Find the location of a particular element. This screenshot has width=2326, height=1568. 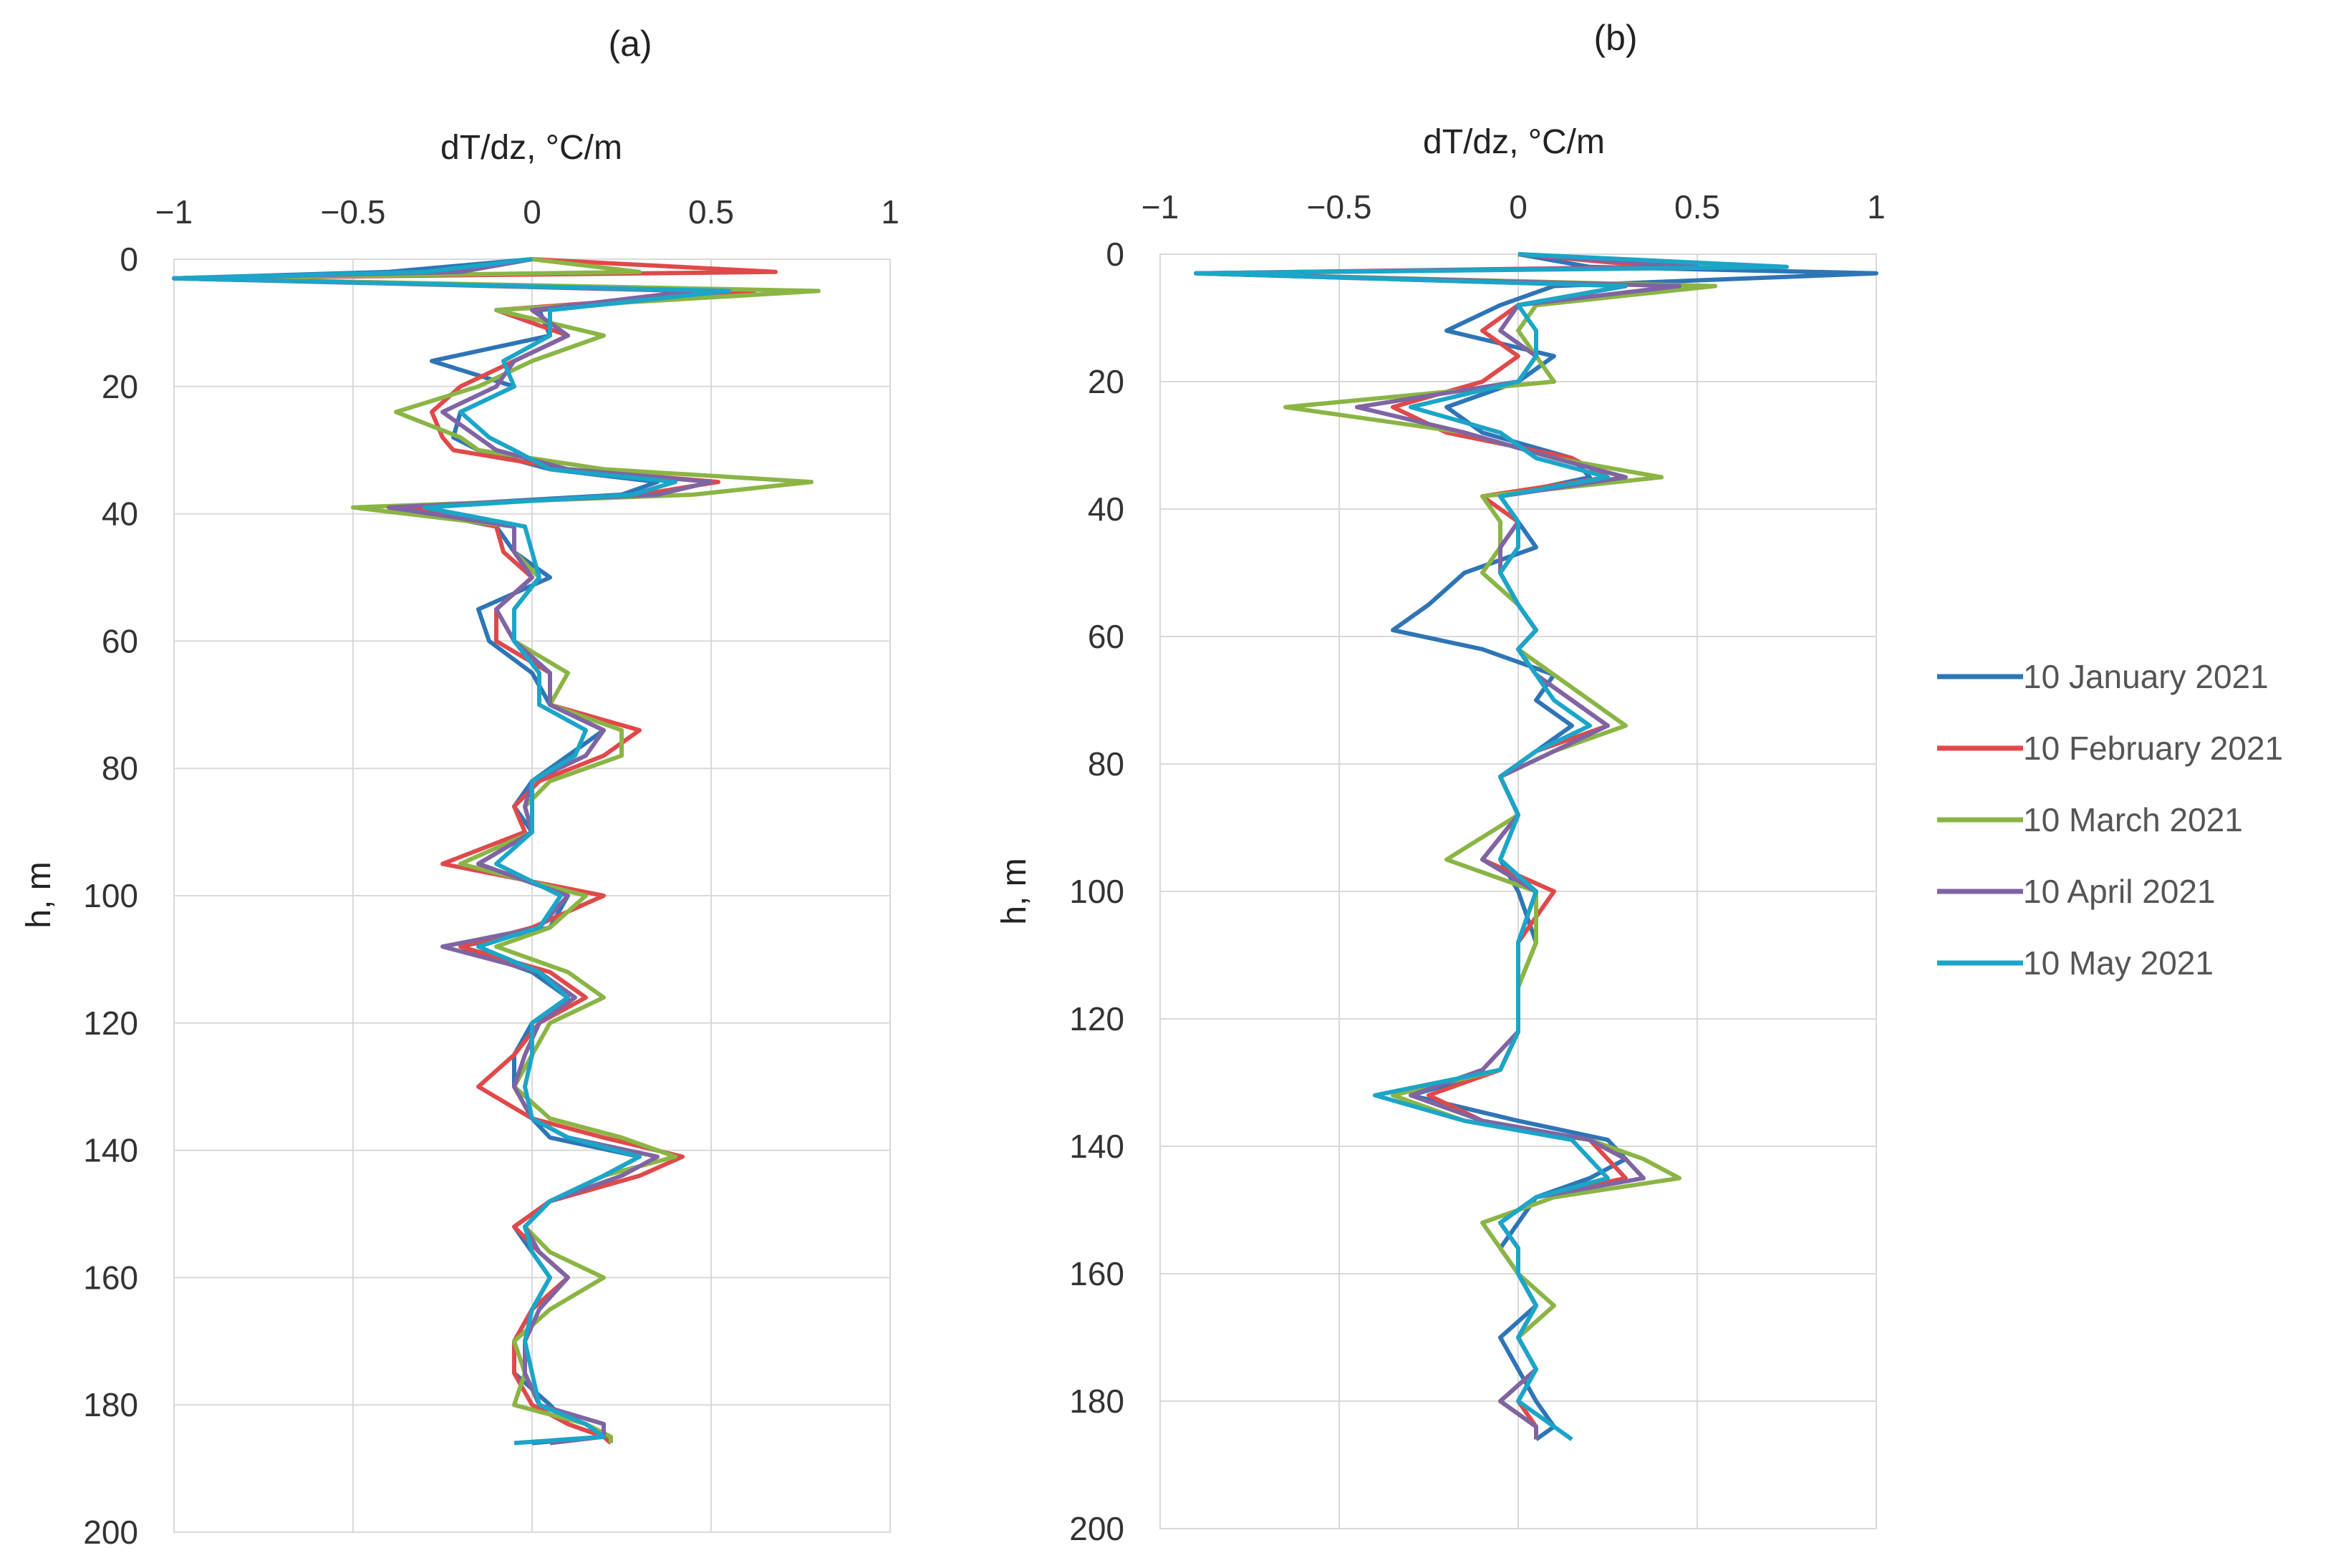

panel-a-x-tick-label: −1 is located at coordinates (174, 212).